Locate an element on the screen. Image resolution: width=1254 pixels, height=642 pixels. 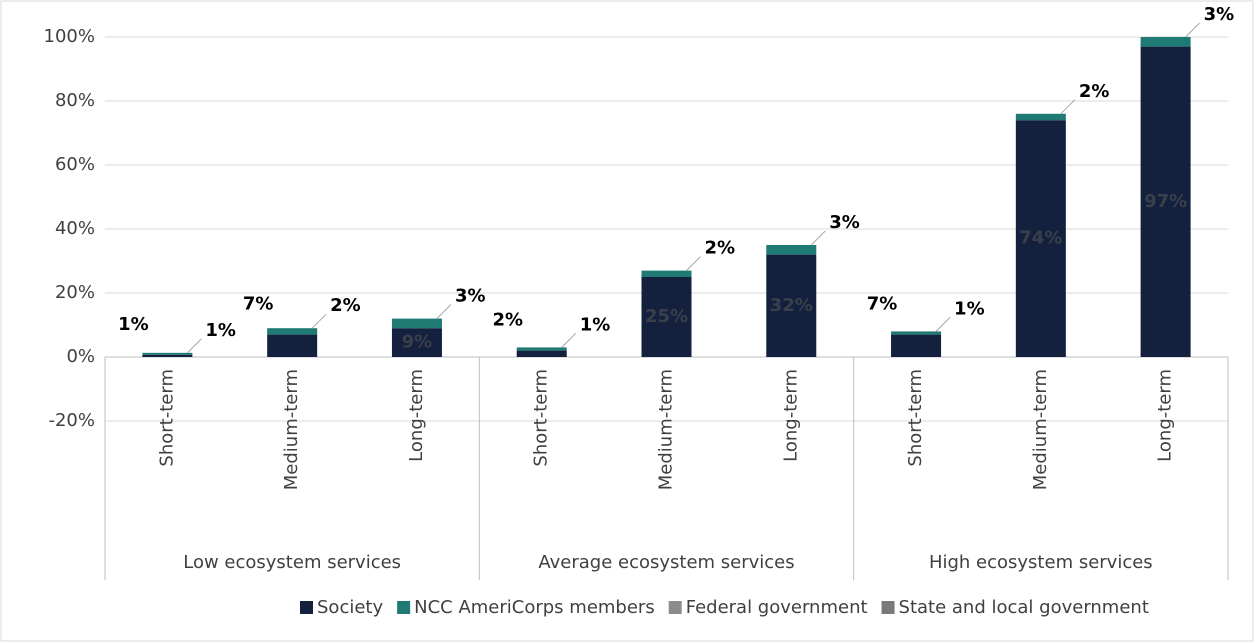
y-tick-label: -20% is located at coordinates (71, 420).